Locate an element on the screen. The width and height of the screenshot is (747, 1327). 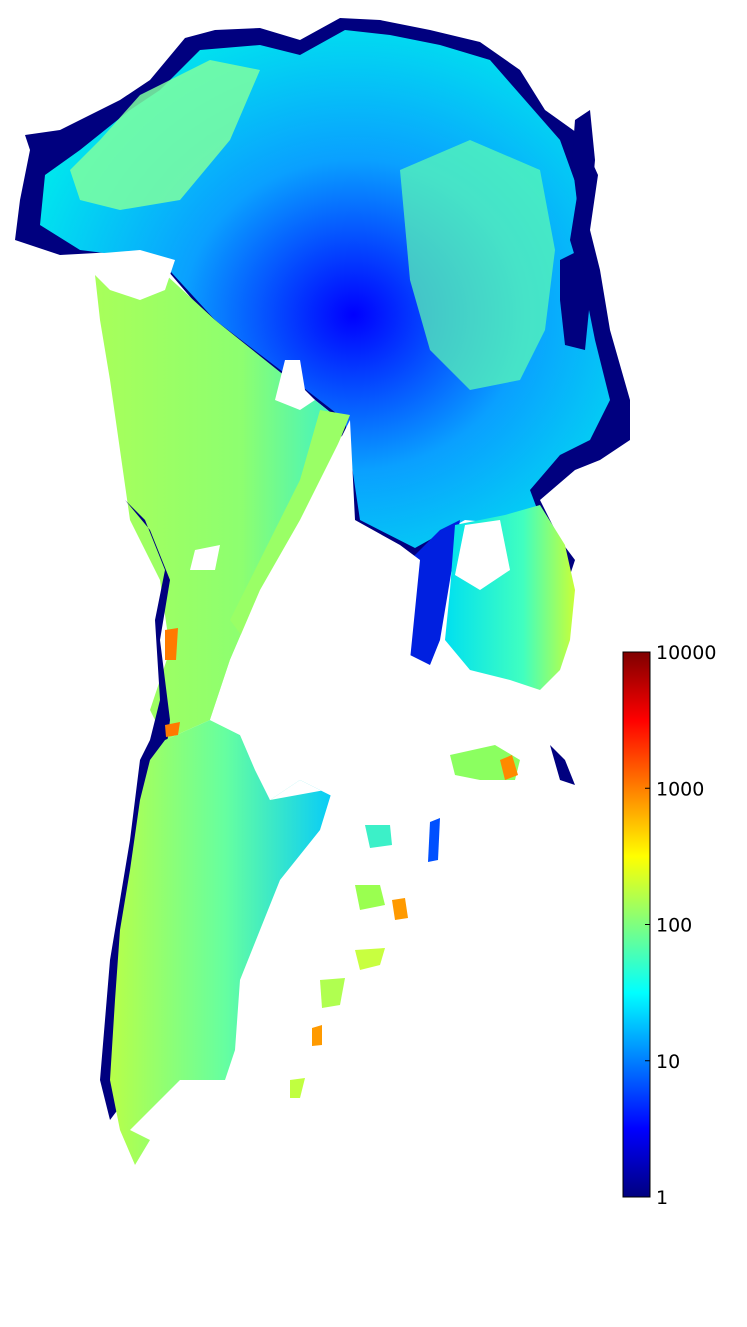
data-gap-west is located at coordinates (205, 557).